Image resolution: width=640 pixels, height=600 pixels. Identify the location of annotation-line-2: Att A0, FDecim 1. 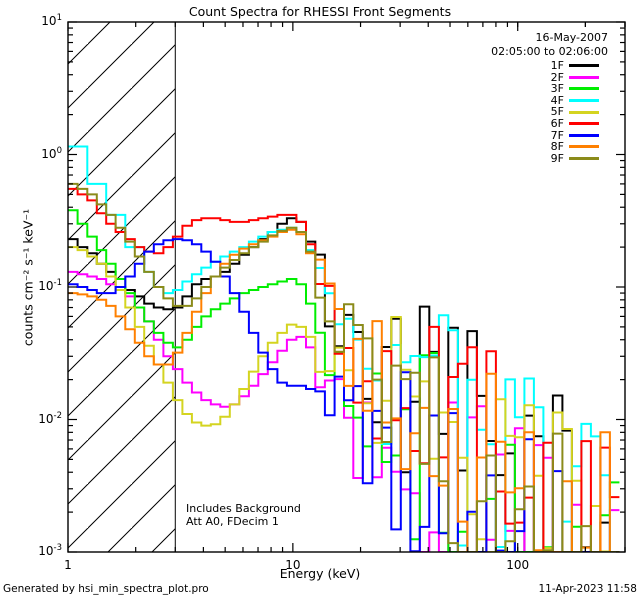
(232, 521).